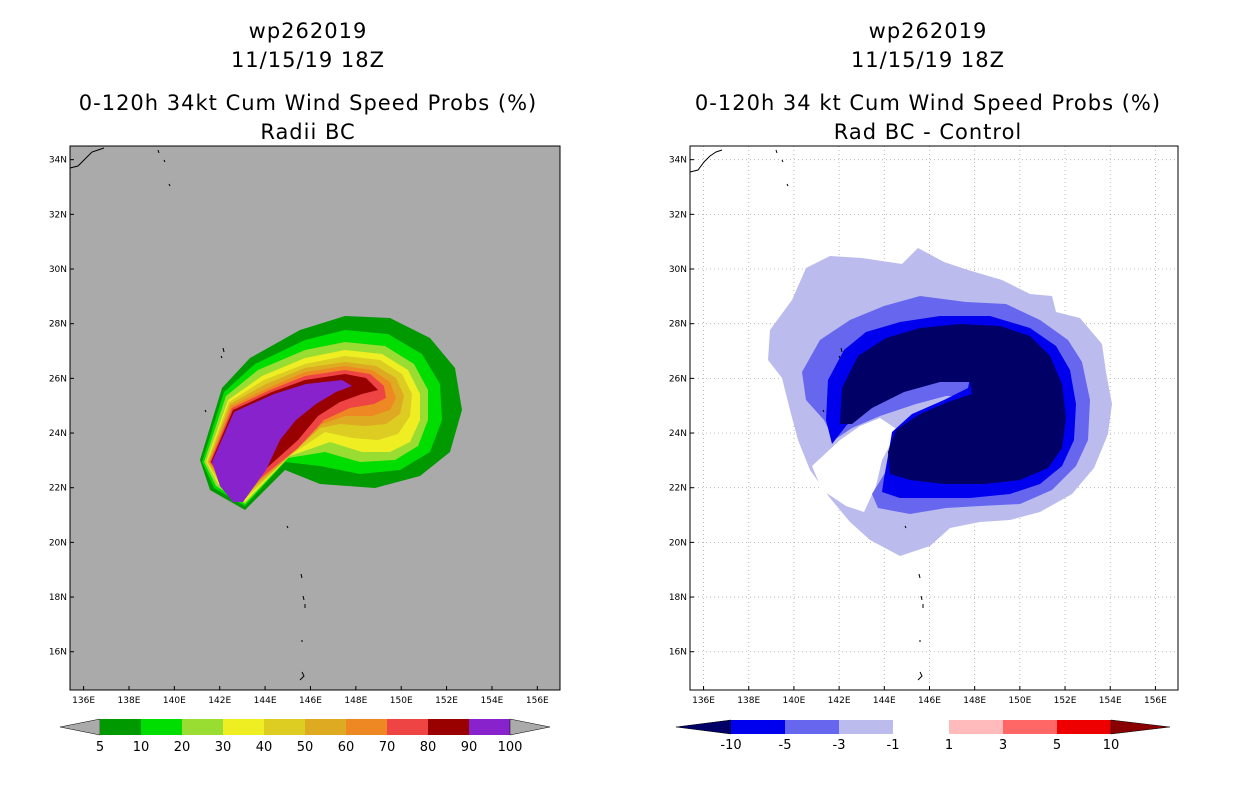 This screenshot has width=1236, height=800. Describe the element at coordinates (58, 653) in the screenshot. I see `left-lat-tick-label: 16N` at that location.